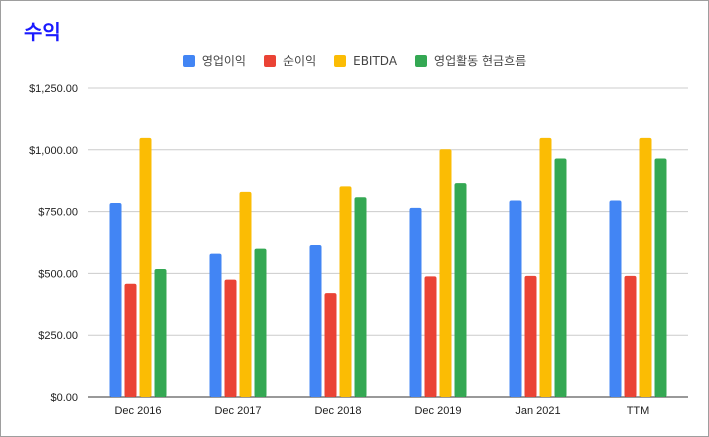  I want to click on x-tick-label: Dec 2019, so click(437, 411).